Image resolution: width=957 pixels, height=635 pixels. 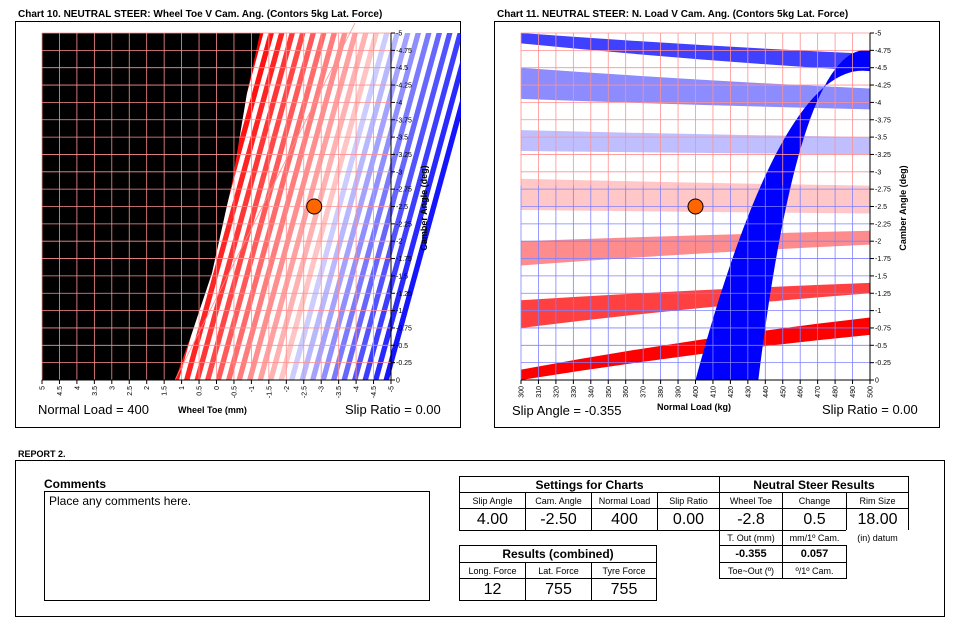 I want to click on chart10-y-tick-label: -3.75, so click(x=404, y=120).